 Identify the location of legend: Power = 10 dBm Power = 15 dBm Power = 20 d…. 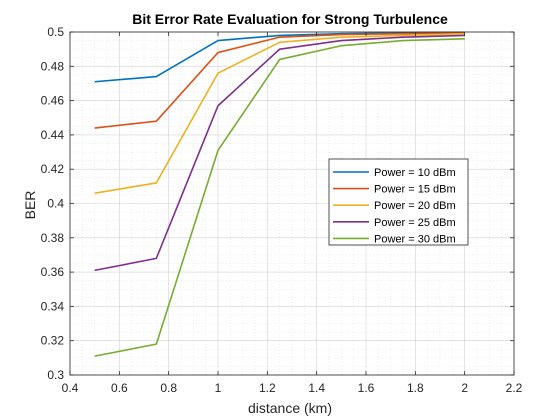
(398, 202).